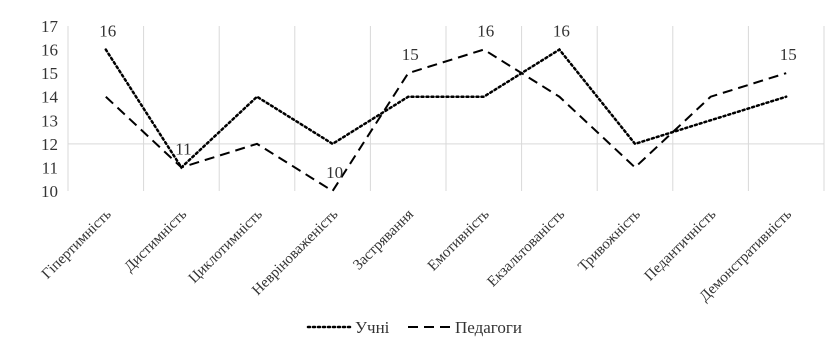 The width and height of the screenshot is (834, 348). I want to click on y-tick-label: 12, so click(49, 144).